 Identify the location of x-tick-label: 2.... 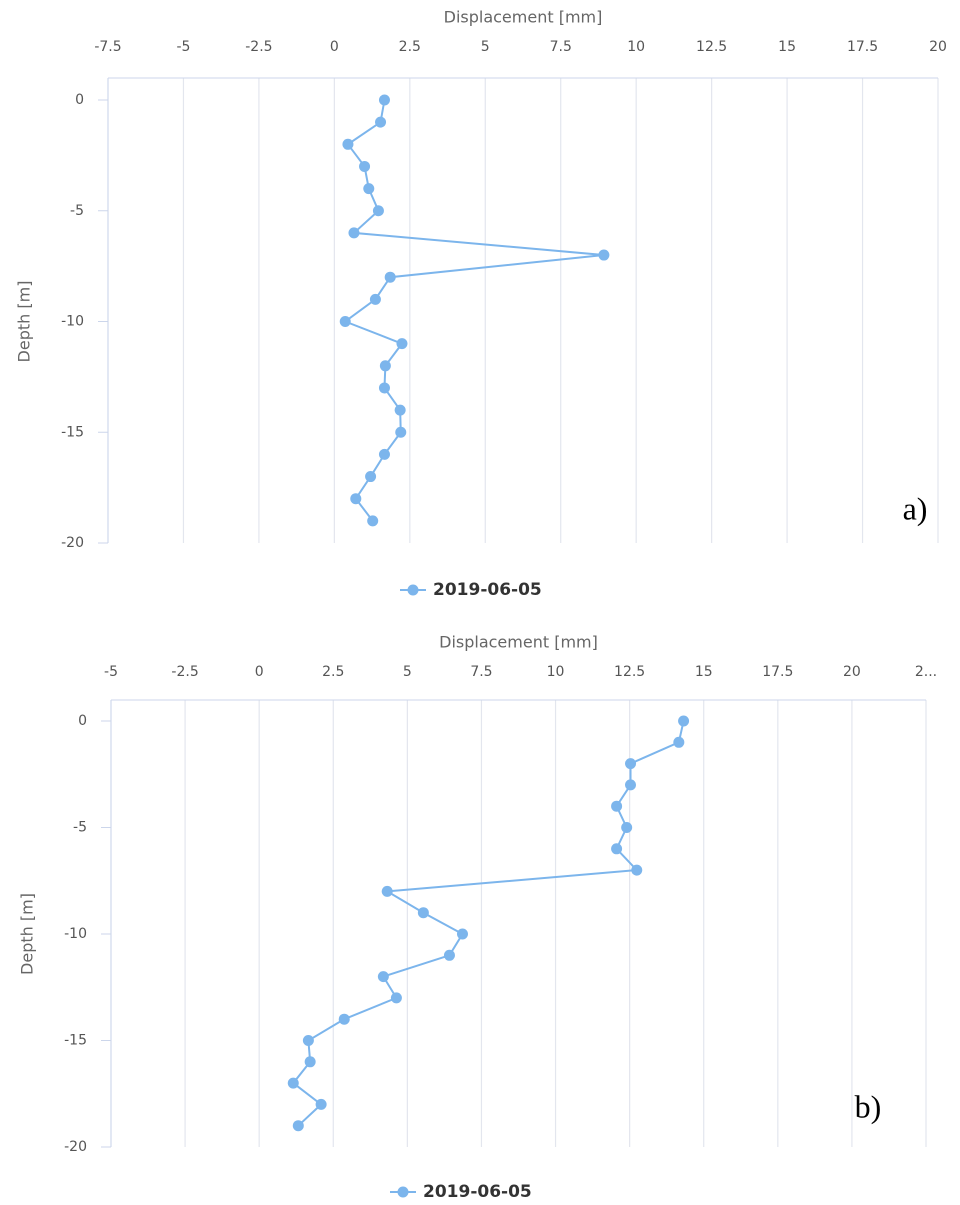
(926, 672).